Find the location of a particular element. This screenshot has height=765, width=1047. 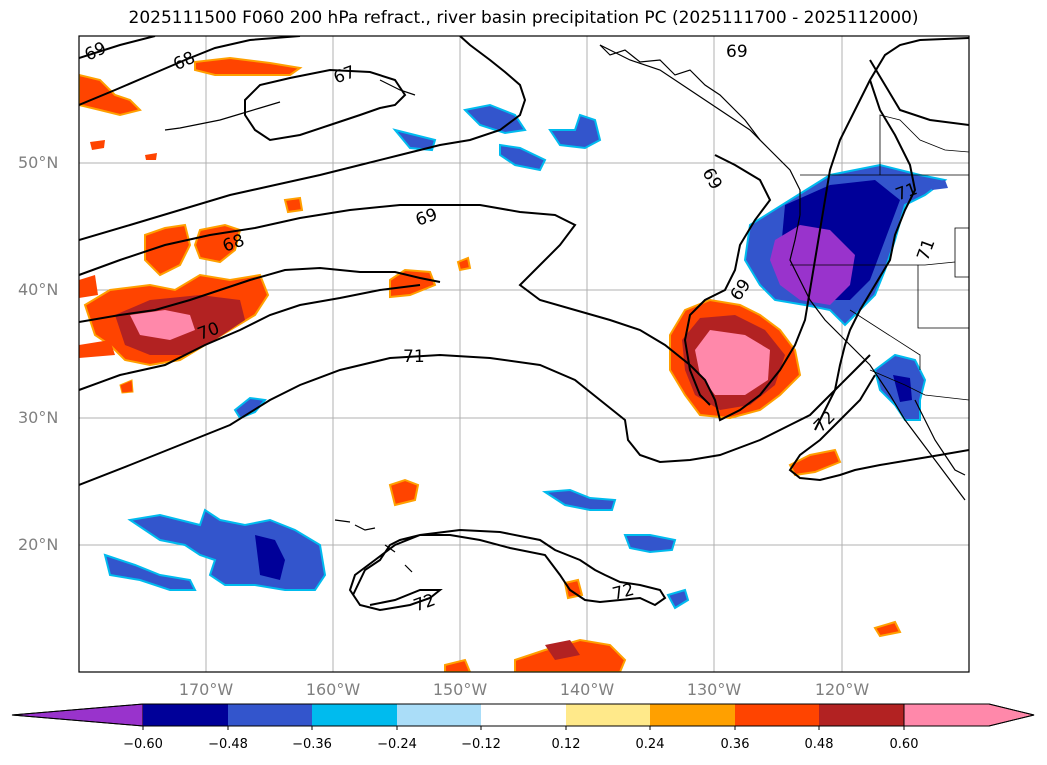

longitude-label: 170°W is located at coordinates (206, 689).